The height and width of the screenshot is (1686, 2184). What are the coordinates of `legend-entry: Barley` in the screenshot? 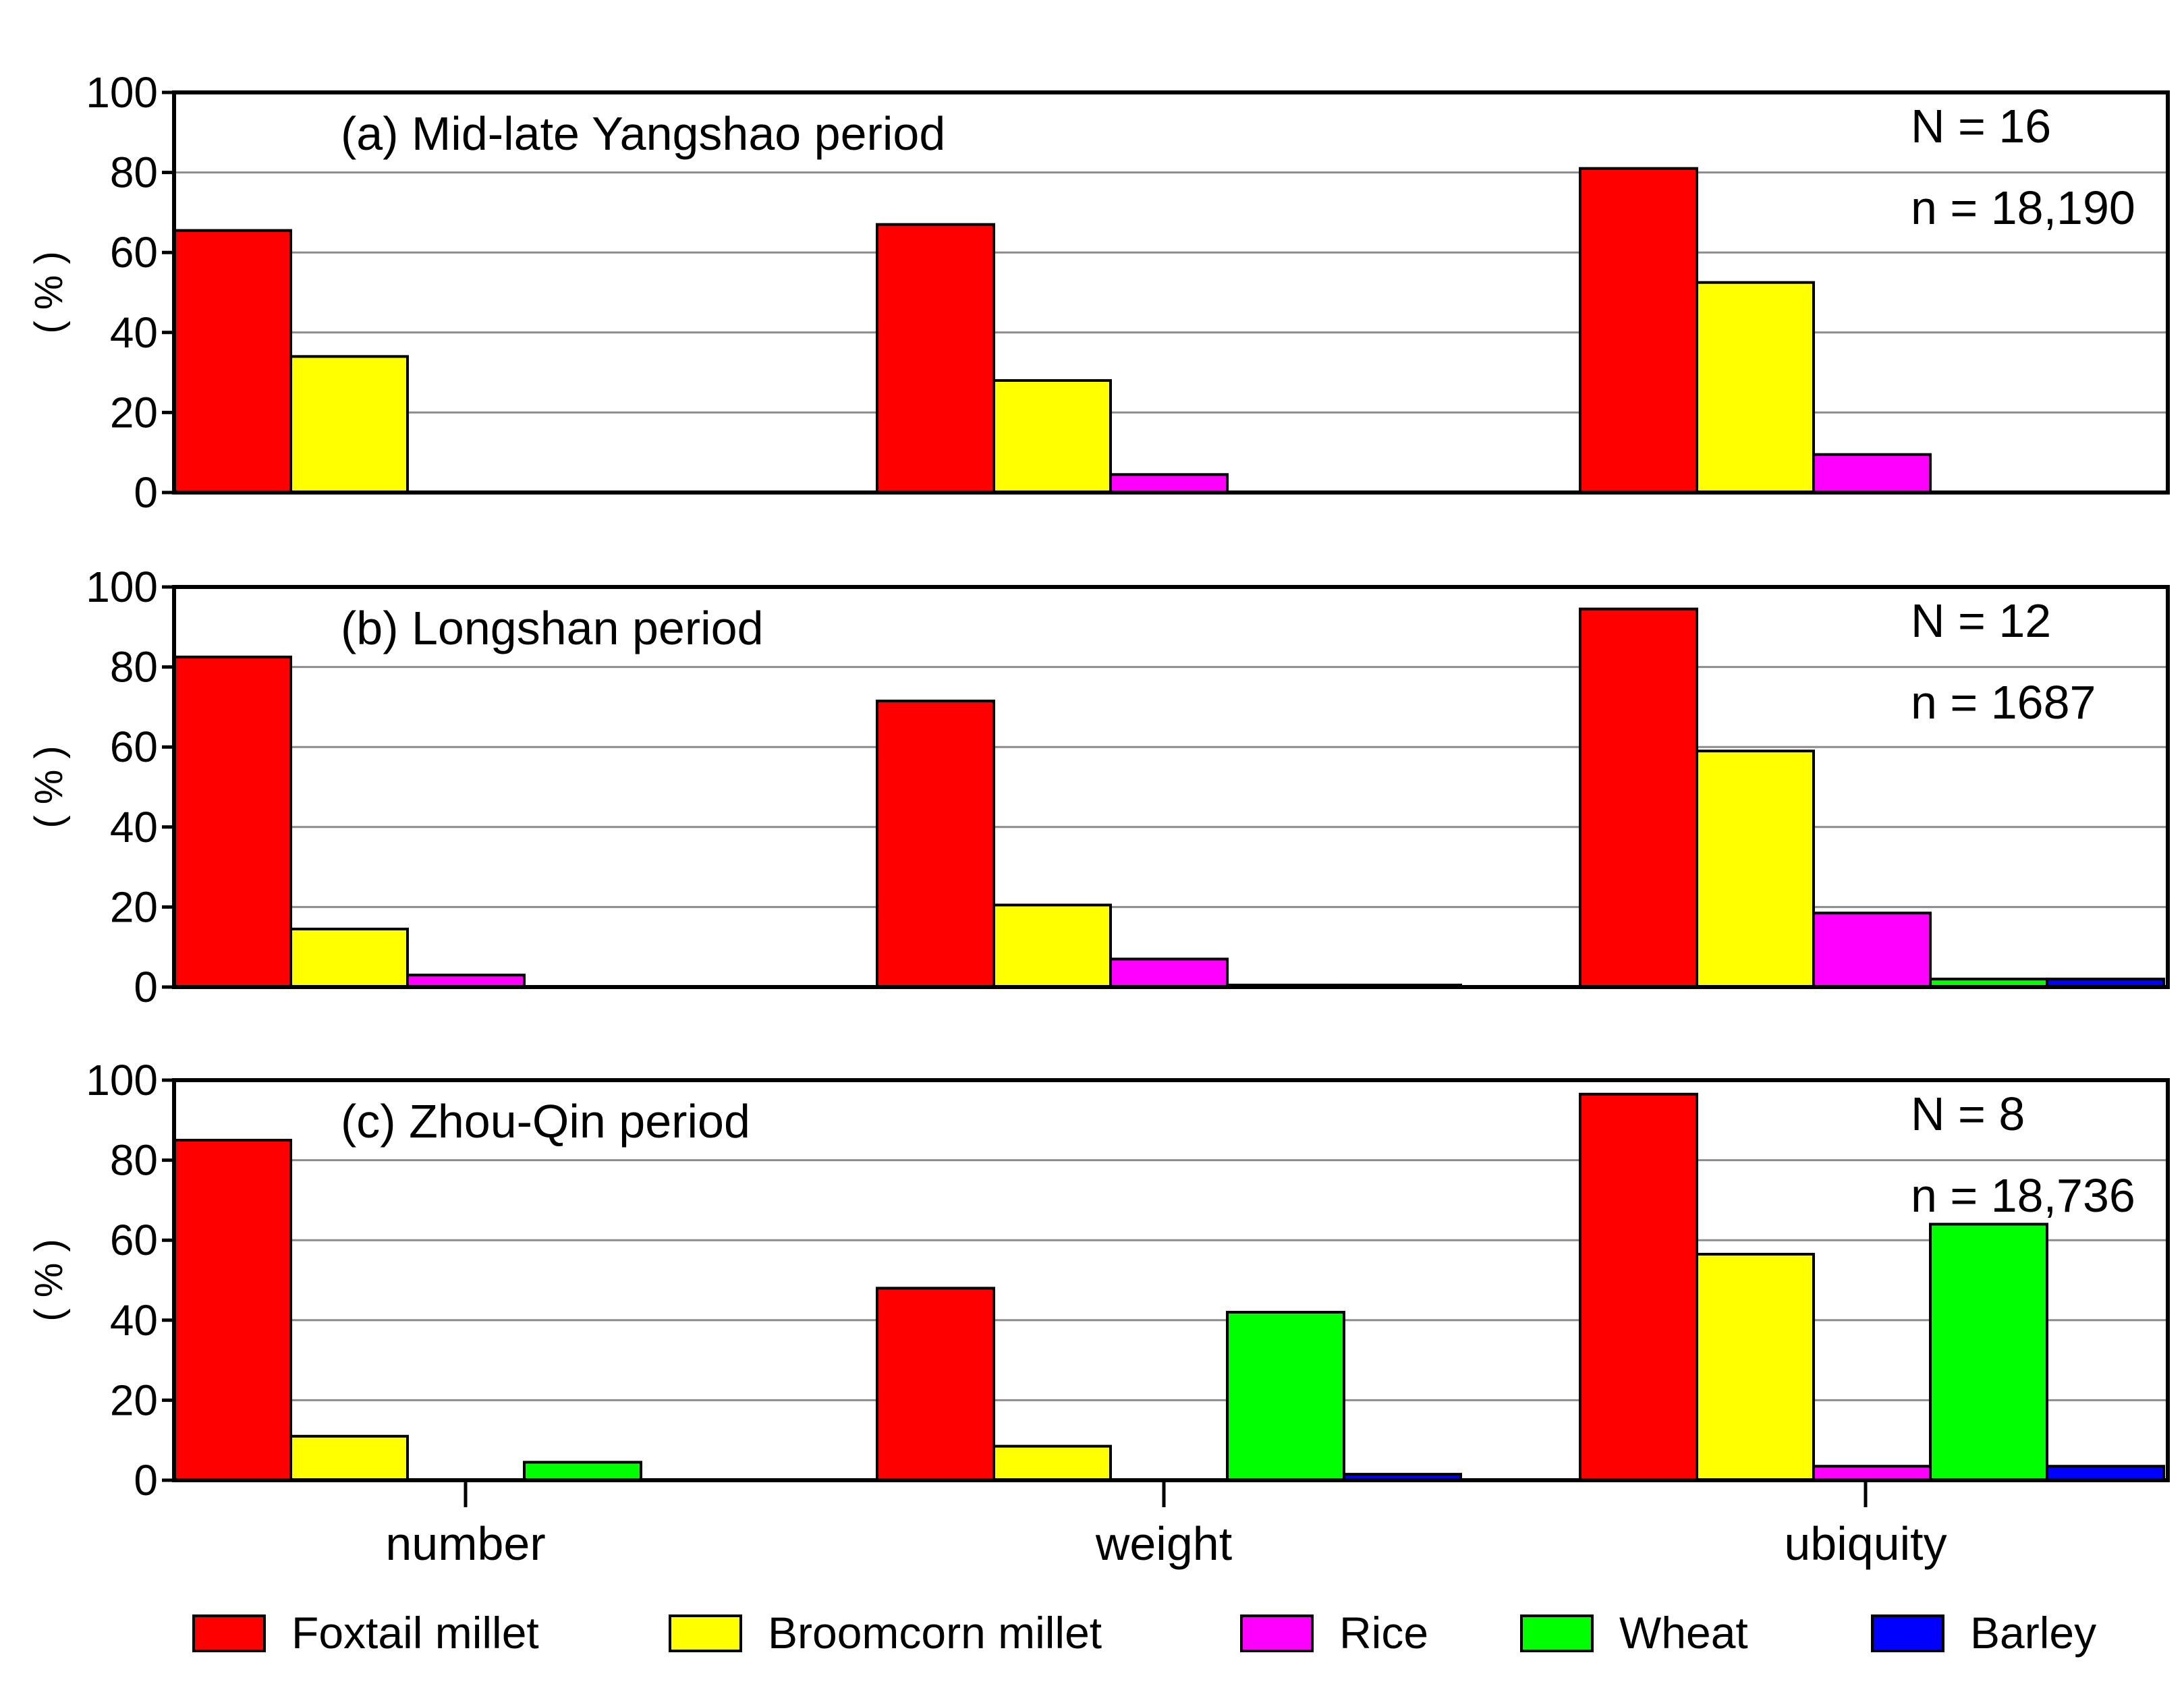 It's located at (1983, 1633).